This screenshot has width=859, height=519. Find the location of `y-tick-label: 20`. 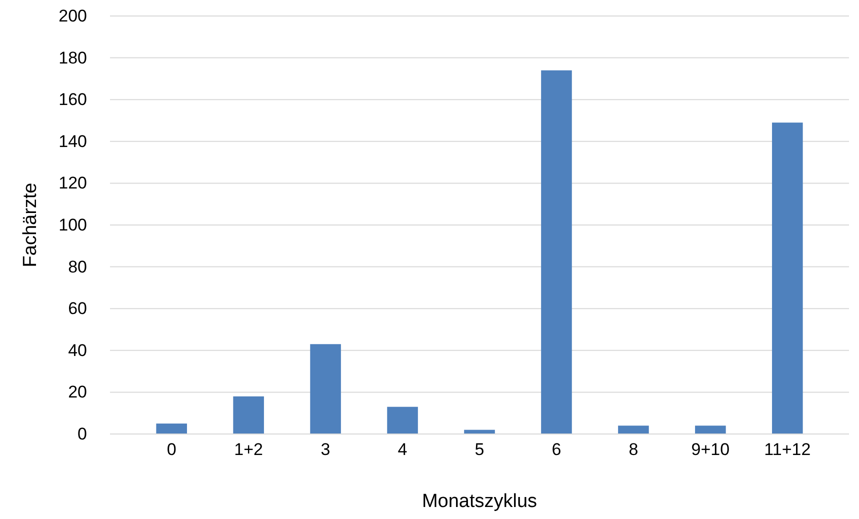

y-tick-label: 20 is located at coordinates (77, 392).